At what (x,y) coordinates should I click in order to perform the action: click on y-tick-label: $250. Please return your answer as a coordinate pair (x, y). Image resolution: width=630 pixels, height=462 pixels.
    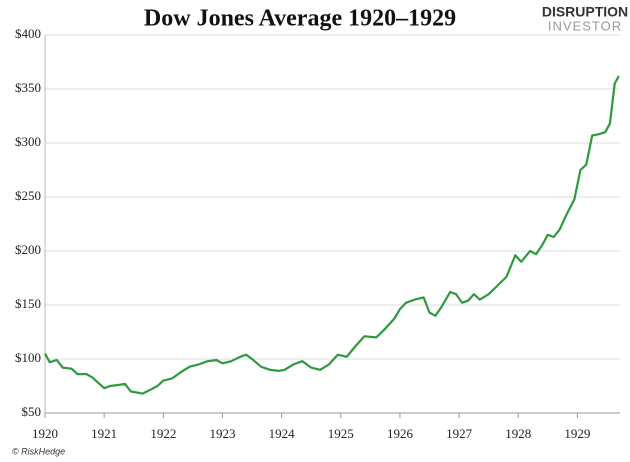
    Looking at the image, I should click on (28, 195).